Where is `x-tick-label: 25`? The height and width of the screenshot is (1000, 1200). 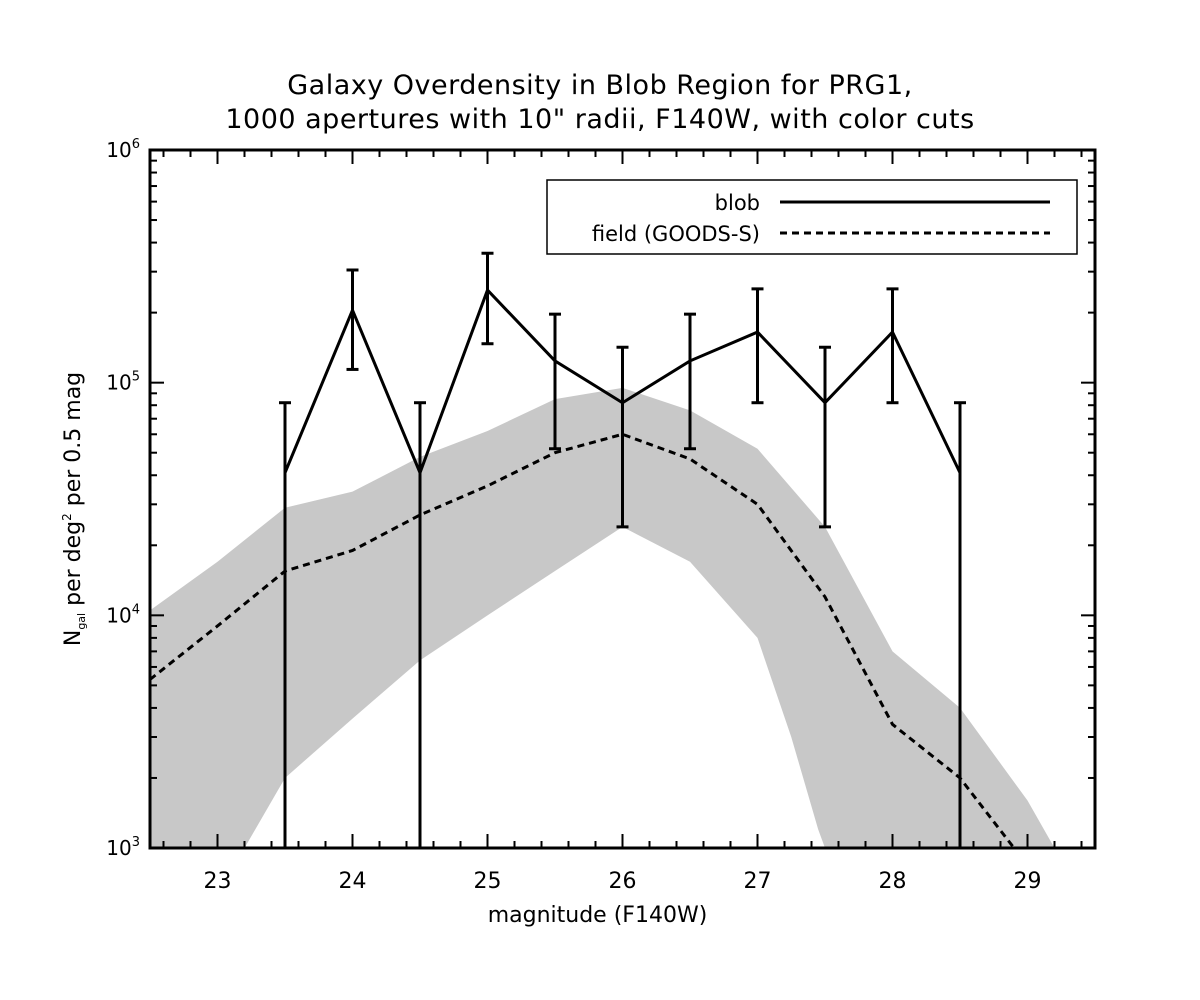
x-tick-label: 25 is located at coordinates (488, 881).